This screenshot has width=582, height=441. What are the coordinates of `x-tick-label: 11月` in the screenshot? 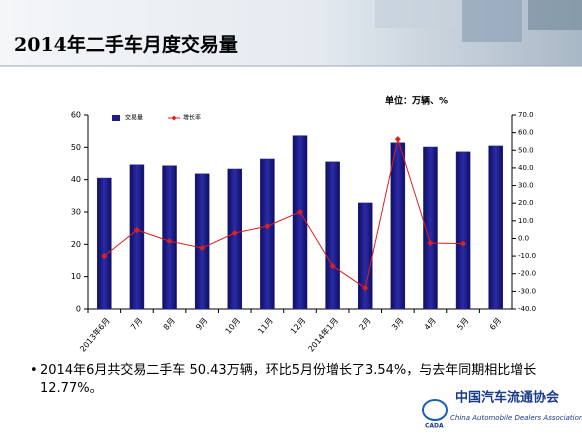 It's located at (265, 326).